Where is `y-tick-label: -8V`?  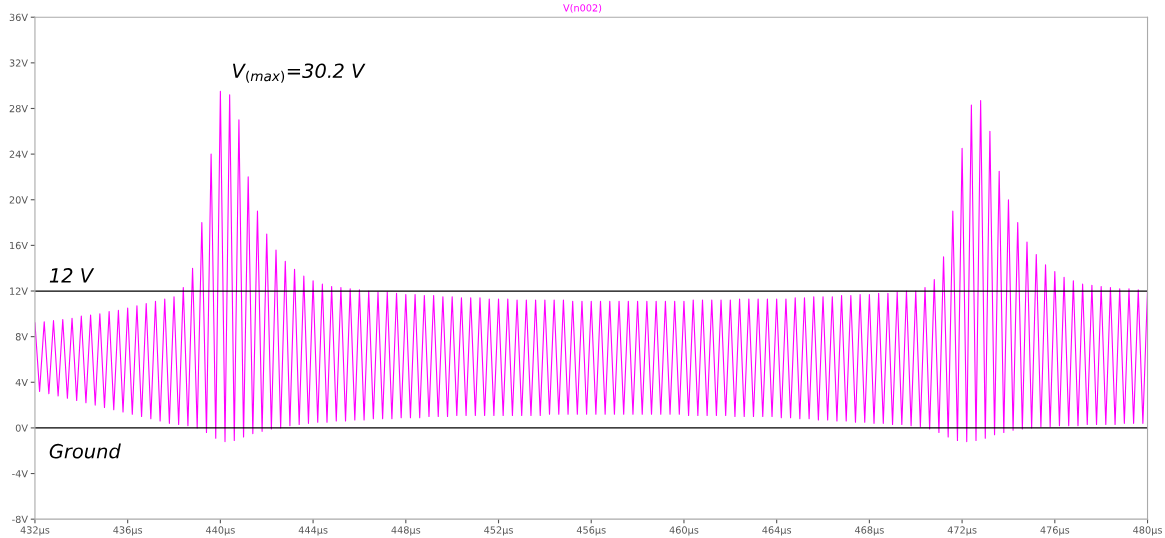 y-tick-label: -8V is located at coordinates (20, 519).